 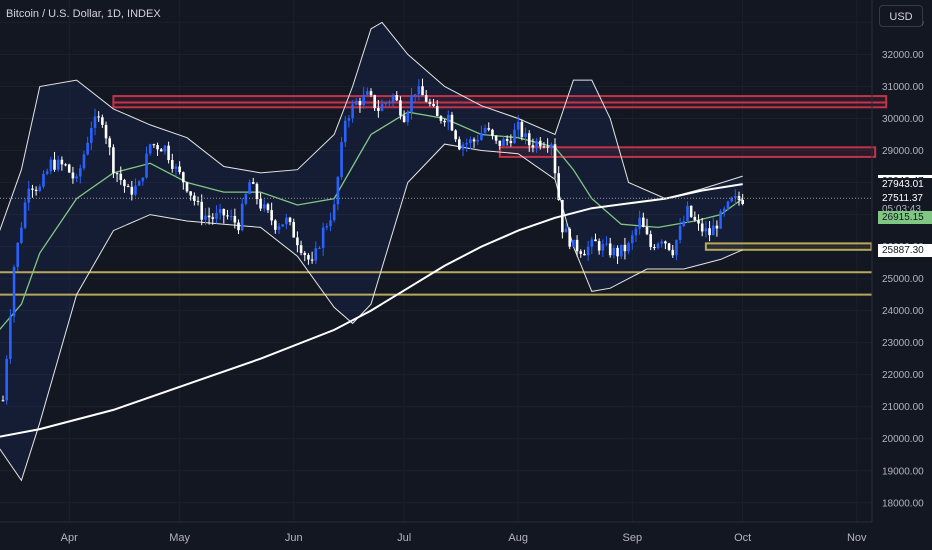 What do you see at coordinates (905, 217) in the screenshot?
I see `price-label: 26915.15` at bounding box center [905, 217].